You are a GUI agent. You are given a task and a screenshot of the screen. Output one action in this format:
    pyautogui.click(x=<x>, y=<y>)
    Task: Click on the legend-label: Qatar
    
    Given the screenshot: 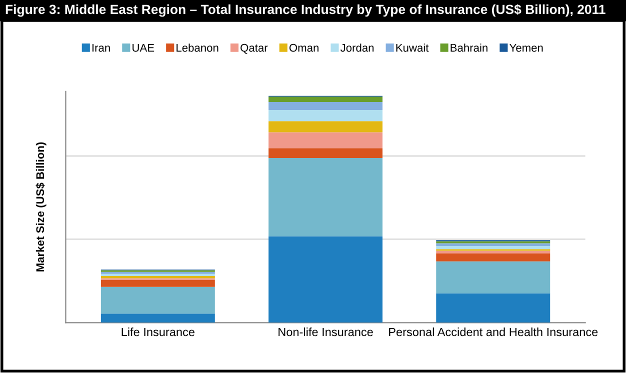 What is the action you would take?
    pyautogui.click(x=254, y=49)
    